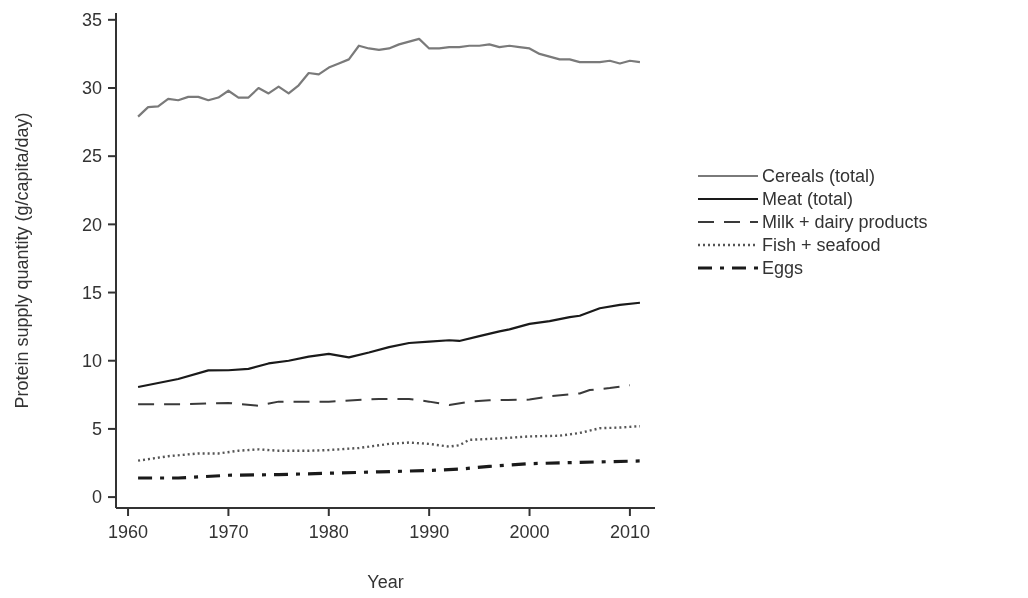 This screenshot has height=598, width=1028. Describe the element at coordinates (128, 532) in the screenshot. I see `x-tick-label: 1960` at that location.